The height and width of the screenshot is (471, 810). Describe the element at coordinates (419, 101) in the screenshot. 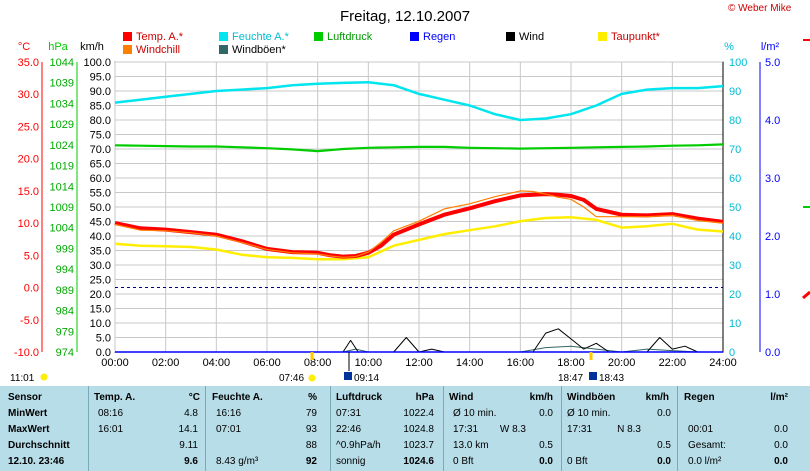

I see `series-line-feuchtea` at that location.